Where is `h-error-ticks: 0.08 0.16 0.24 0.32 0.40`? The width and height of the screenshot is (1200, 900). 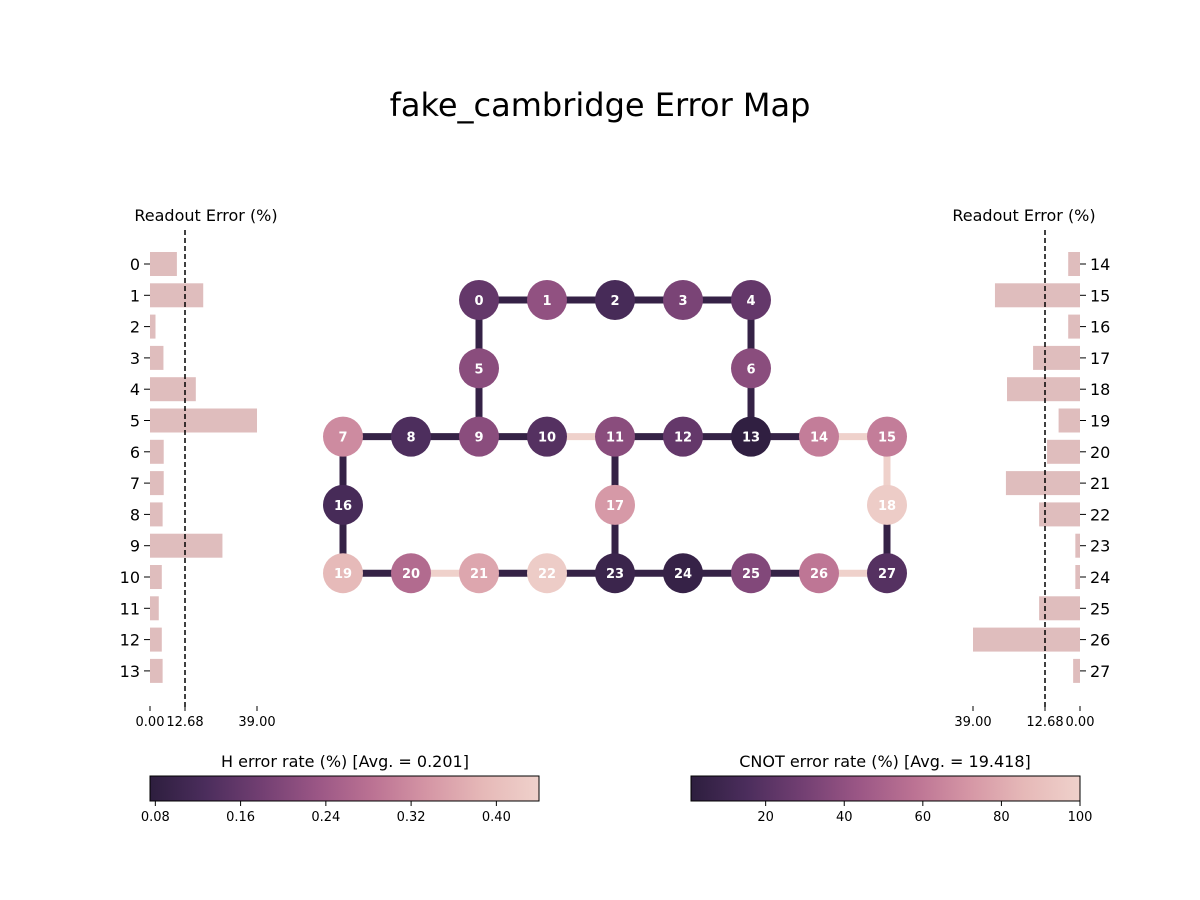
h-error-ticks: 0.08 0.16 0.24 0.32 0.40 is located at coordinates (326, 813).